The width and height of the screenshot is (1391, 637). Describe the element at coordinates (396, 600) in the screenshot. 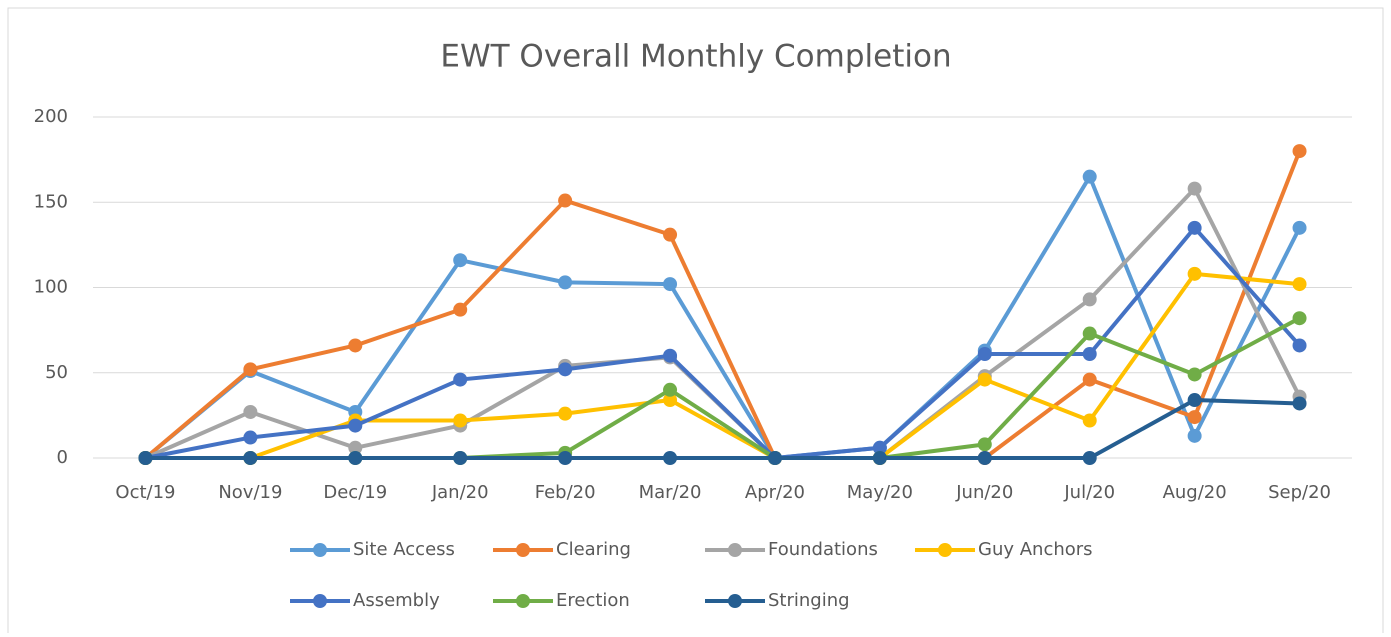

I see `legend-label: Assembly` at that location.